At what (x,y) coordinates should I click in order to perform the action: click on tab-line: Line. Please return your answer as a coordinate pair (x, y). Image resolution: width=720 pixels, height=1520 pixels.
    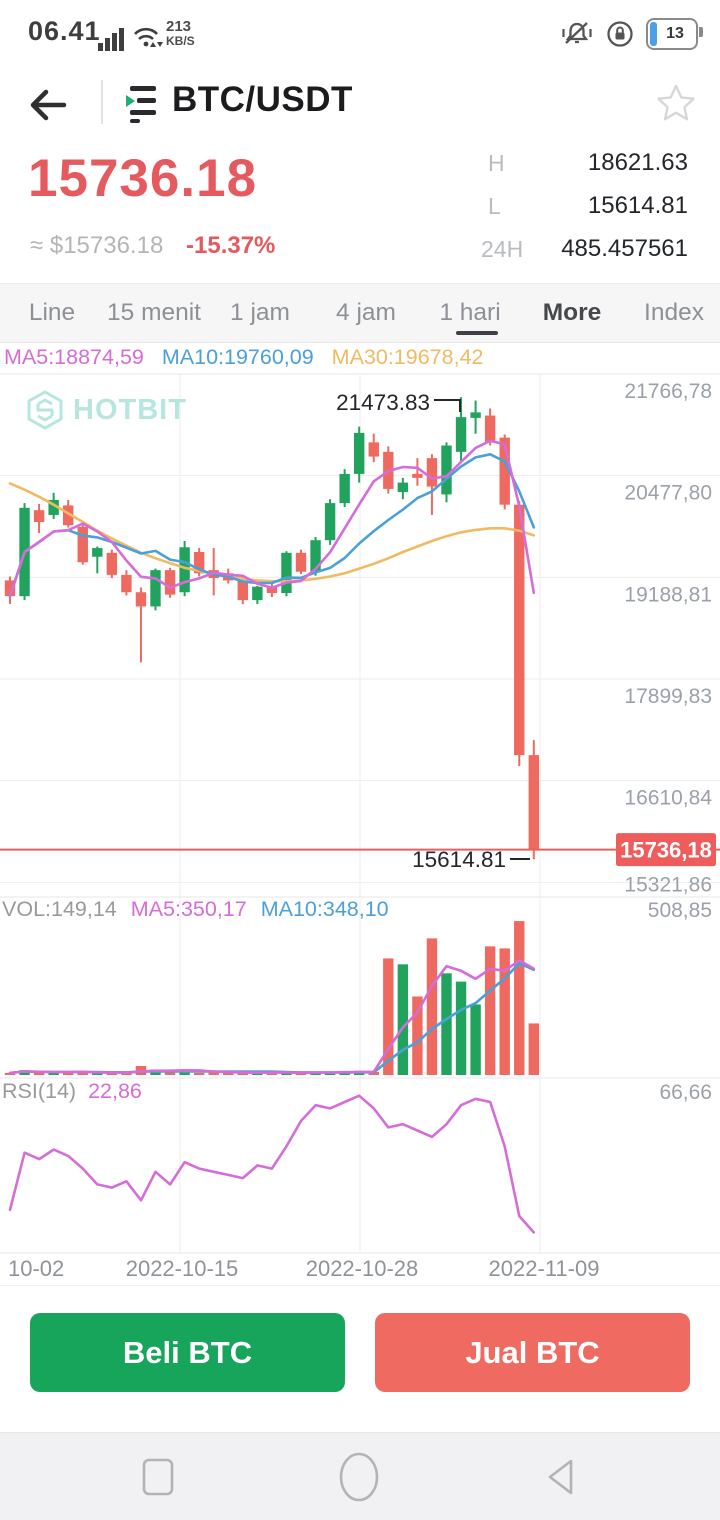
    Looking at the image, I should click on (52, 312).